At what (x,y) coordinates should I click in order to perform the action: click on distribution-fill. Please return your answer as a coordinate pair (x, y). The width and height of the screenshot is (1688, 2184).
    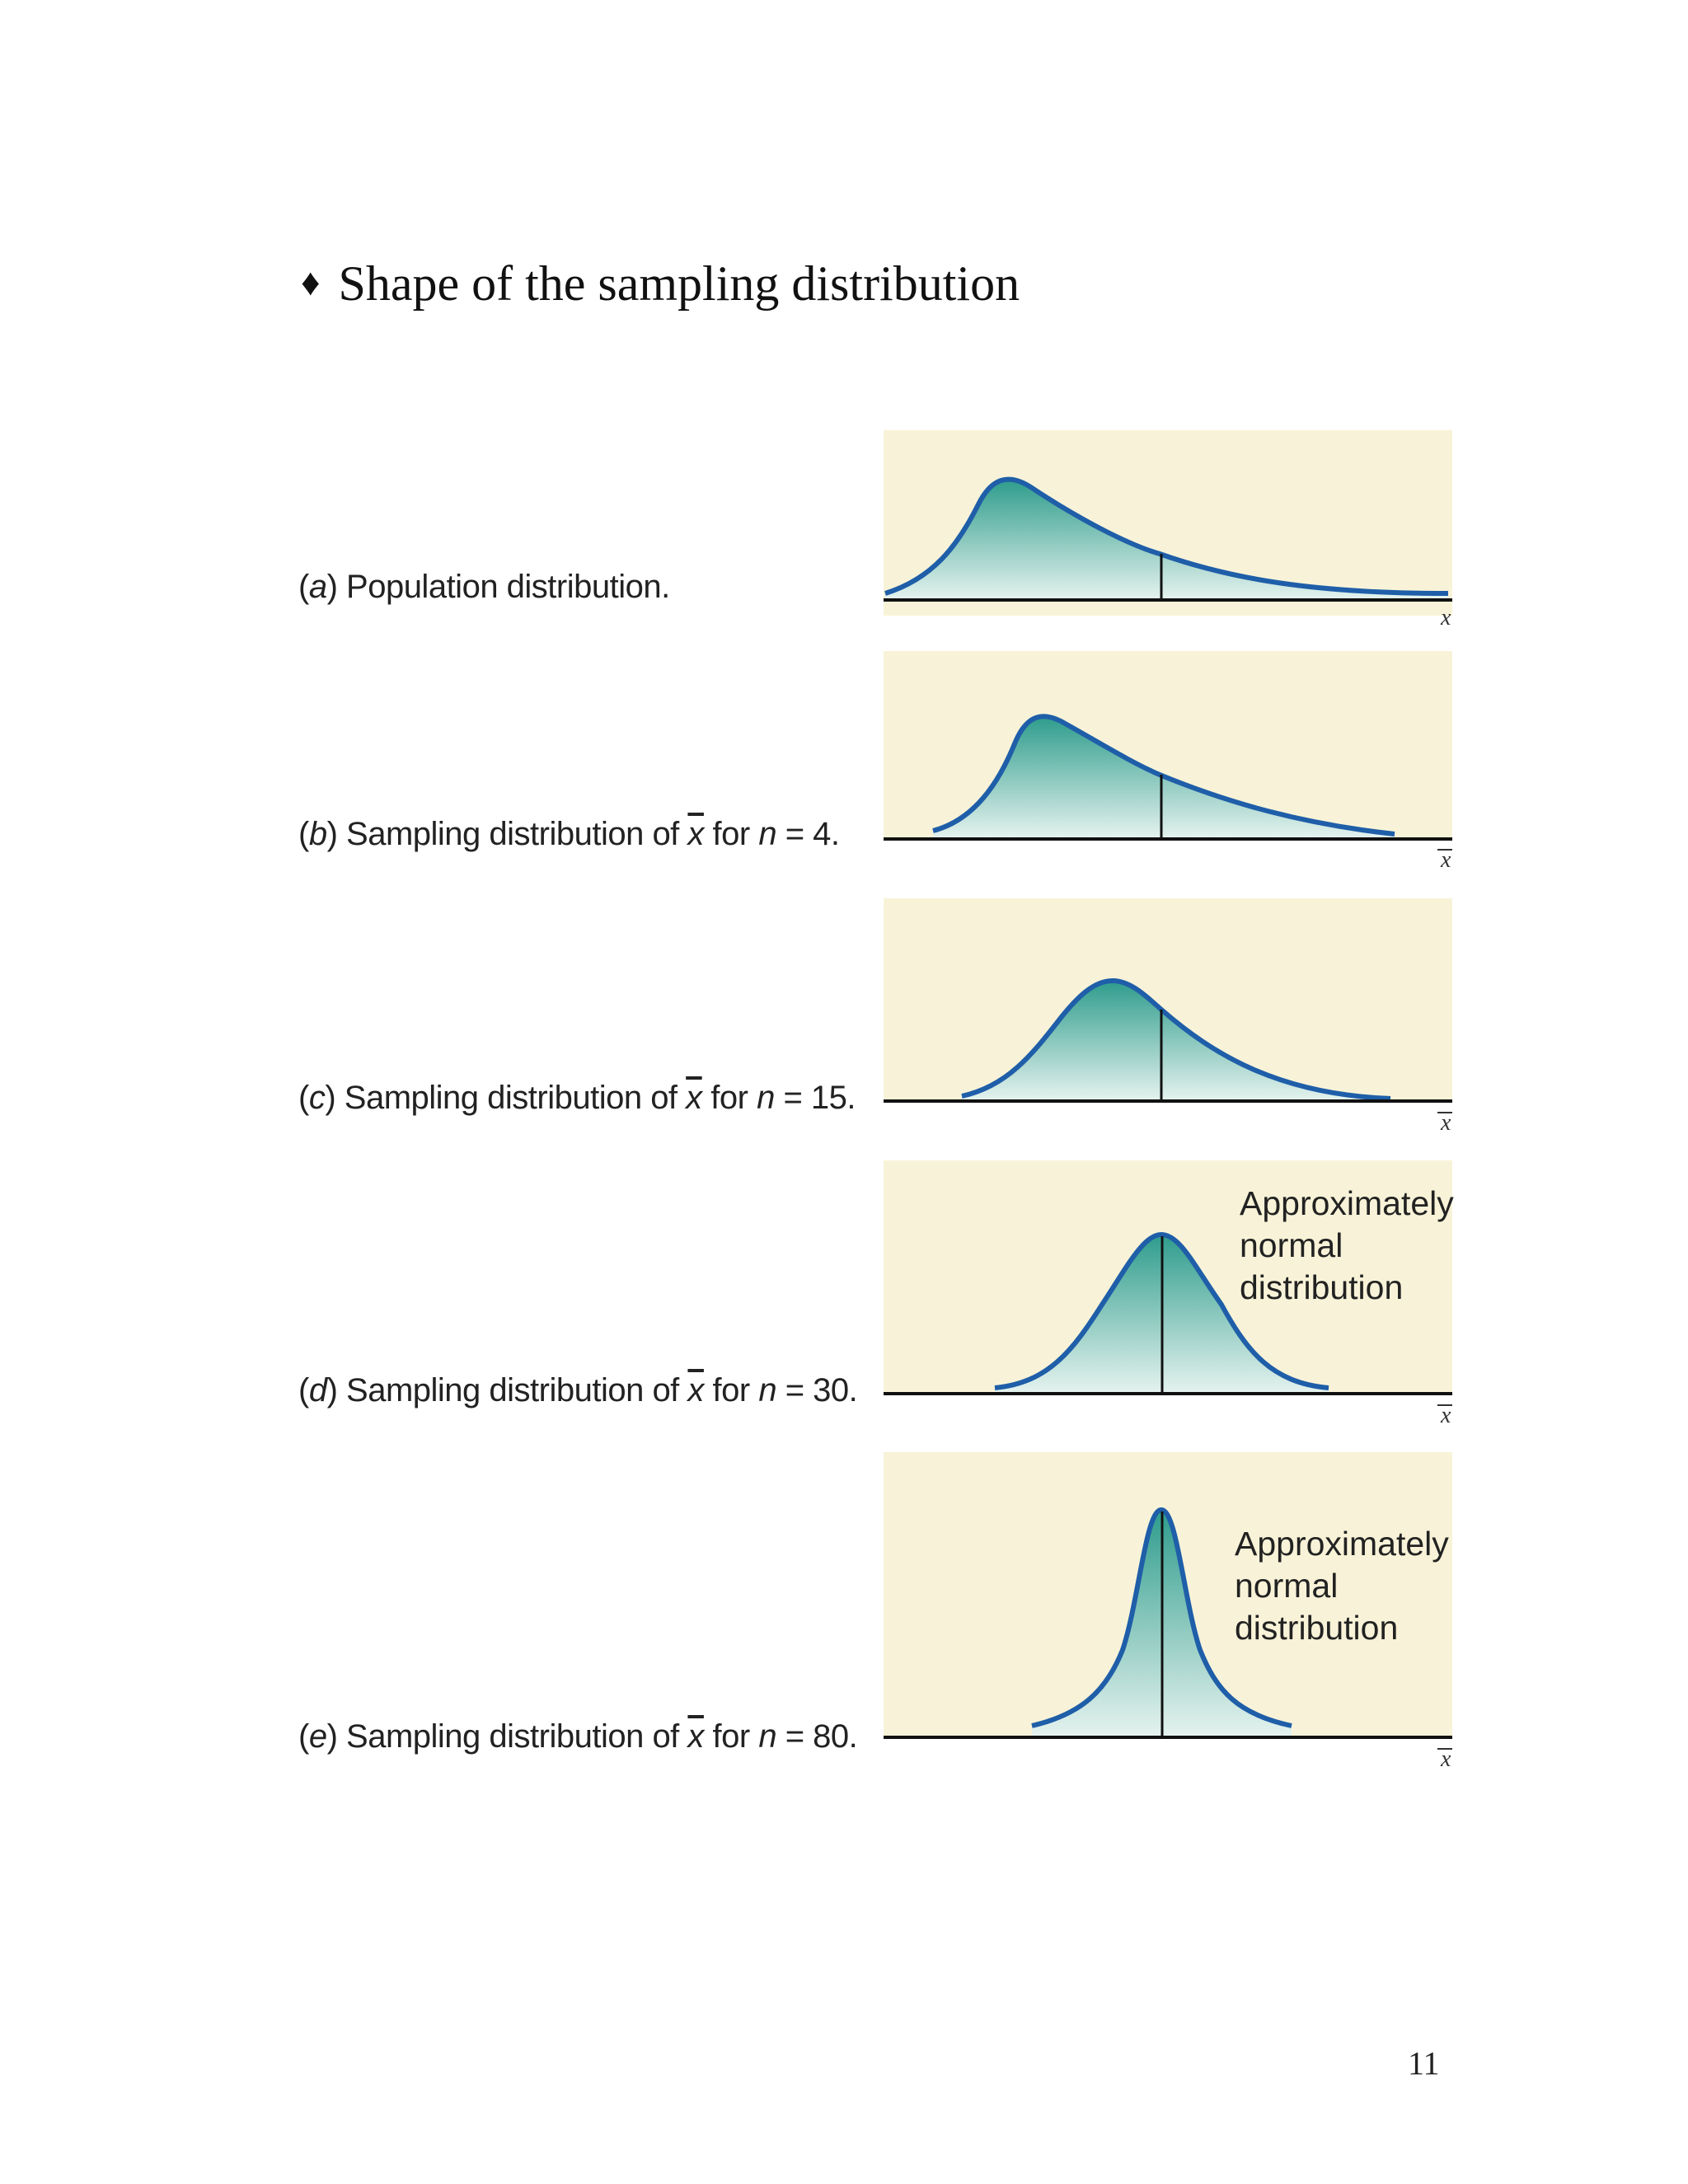
    Looking at the image, I should click on (1166, 539).